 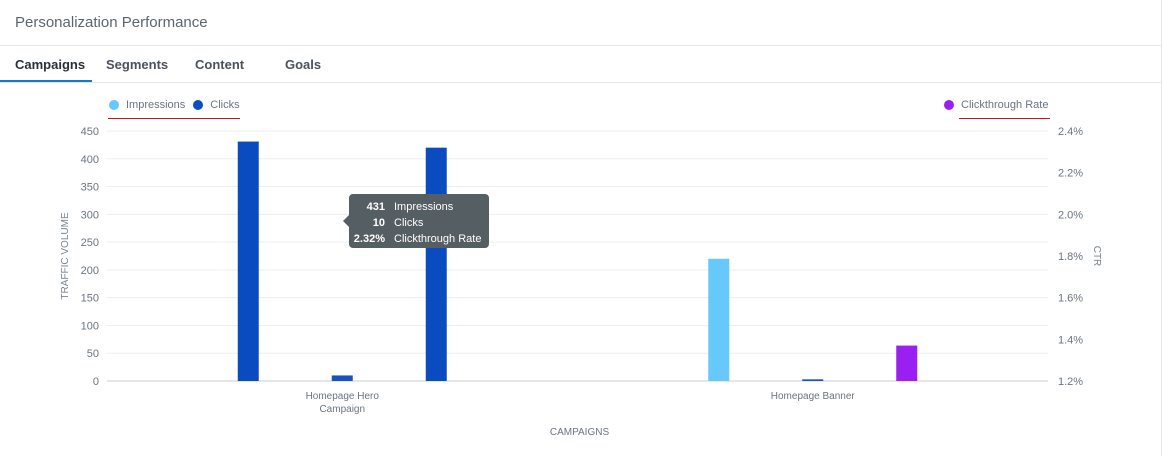 I want to click on tooltip-impressions-label: Impressions, so click(x=424, y=207).